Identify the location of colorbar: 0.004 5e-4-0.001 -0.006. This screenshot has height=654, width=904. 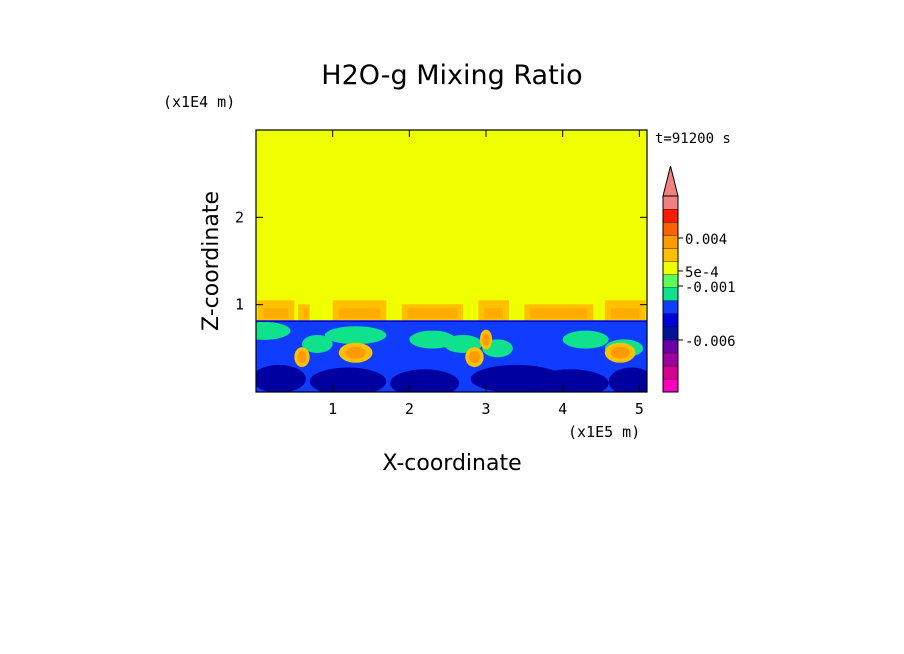
(699, 279).